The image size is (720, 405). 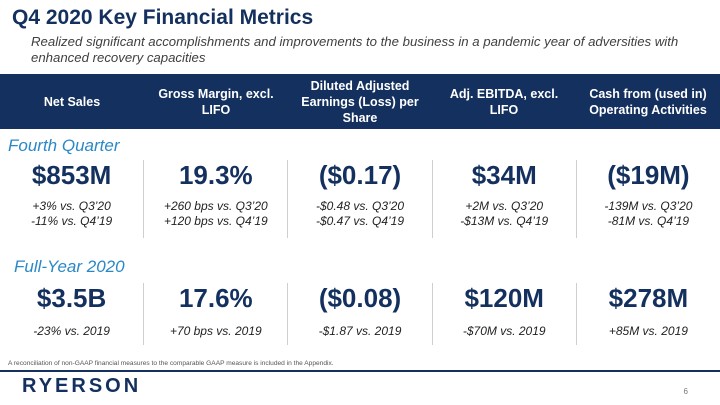 I want to click on metric-cell: 17.6% +70 bps vs. 2019, so click(x=215, y=314).